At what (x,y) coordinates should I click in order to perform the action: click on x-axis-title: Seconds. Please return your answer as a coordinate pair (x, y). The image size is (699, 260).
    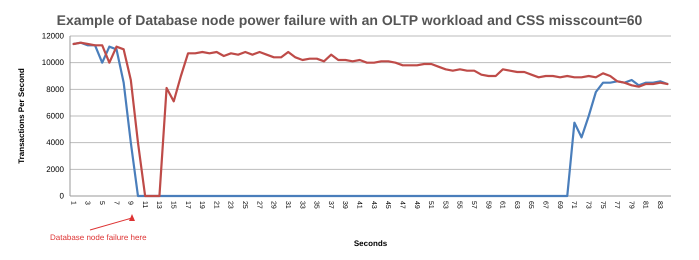
    Looking at the image, I should click on (371, 243).